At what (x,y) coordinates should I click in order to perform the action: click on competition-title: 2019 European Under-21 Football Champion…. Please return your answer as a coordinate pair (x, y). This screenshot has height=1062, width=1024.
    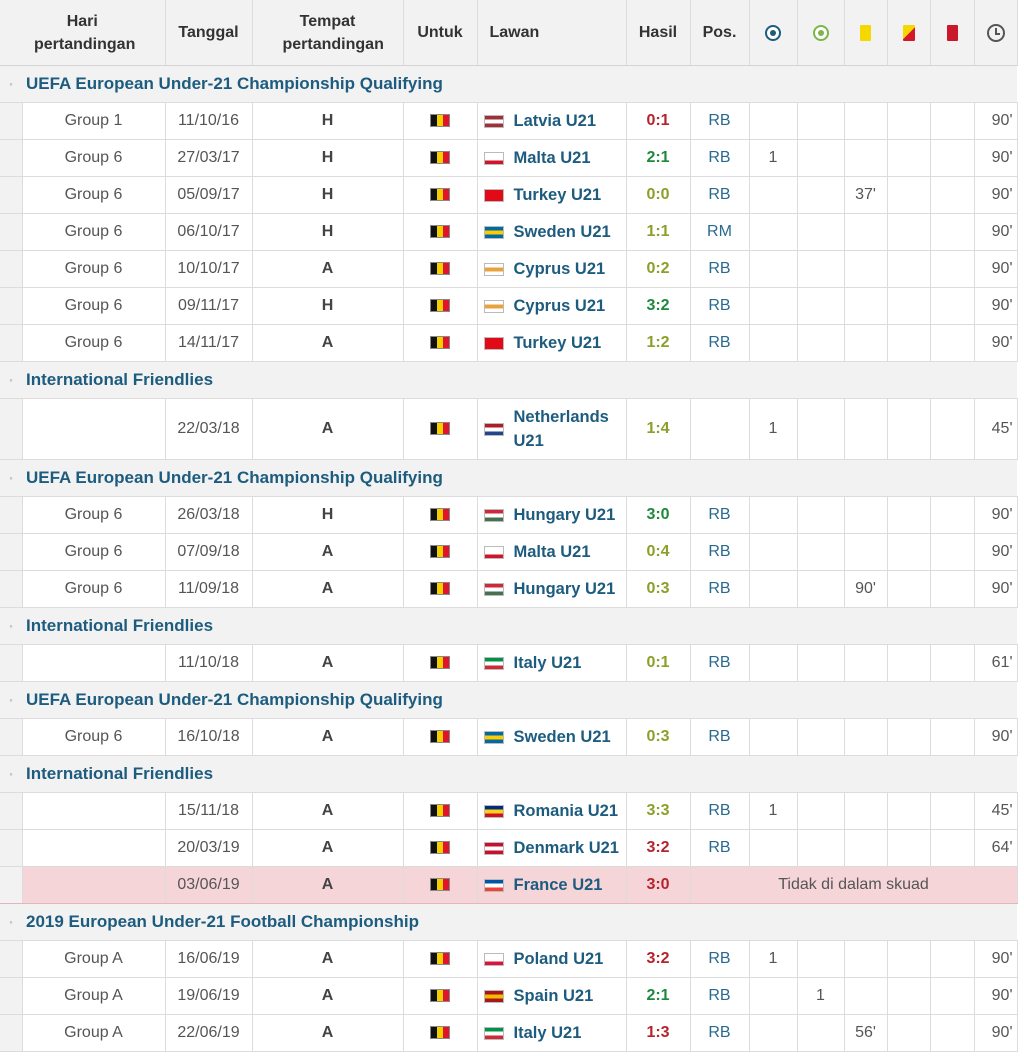
    Looking at the image, I should click on (519, 922).